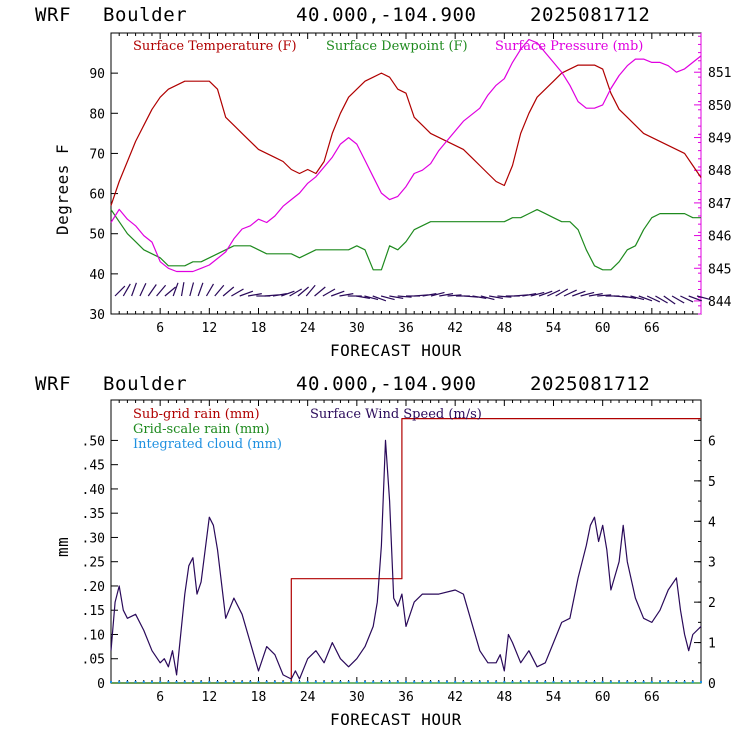  What do you see at coordinates (720, 302) in the screenshot?
I see `y2-tick-label: 844` at bounding box center [720, 302].